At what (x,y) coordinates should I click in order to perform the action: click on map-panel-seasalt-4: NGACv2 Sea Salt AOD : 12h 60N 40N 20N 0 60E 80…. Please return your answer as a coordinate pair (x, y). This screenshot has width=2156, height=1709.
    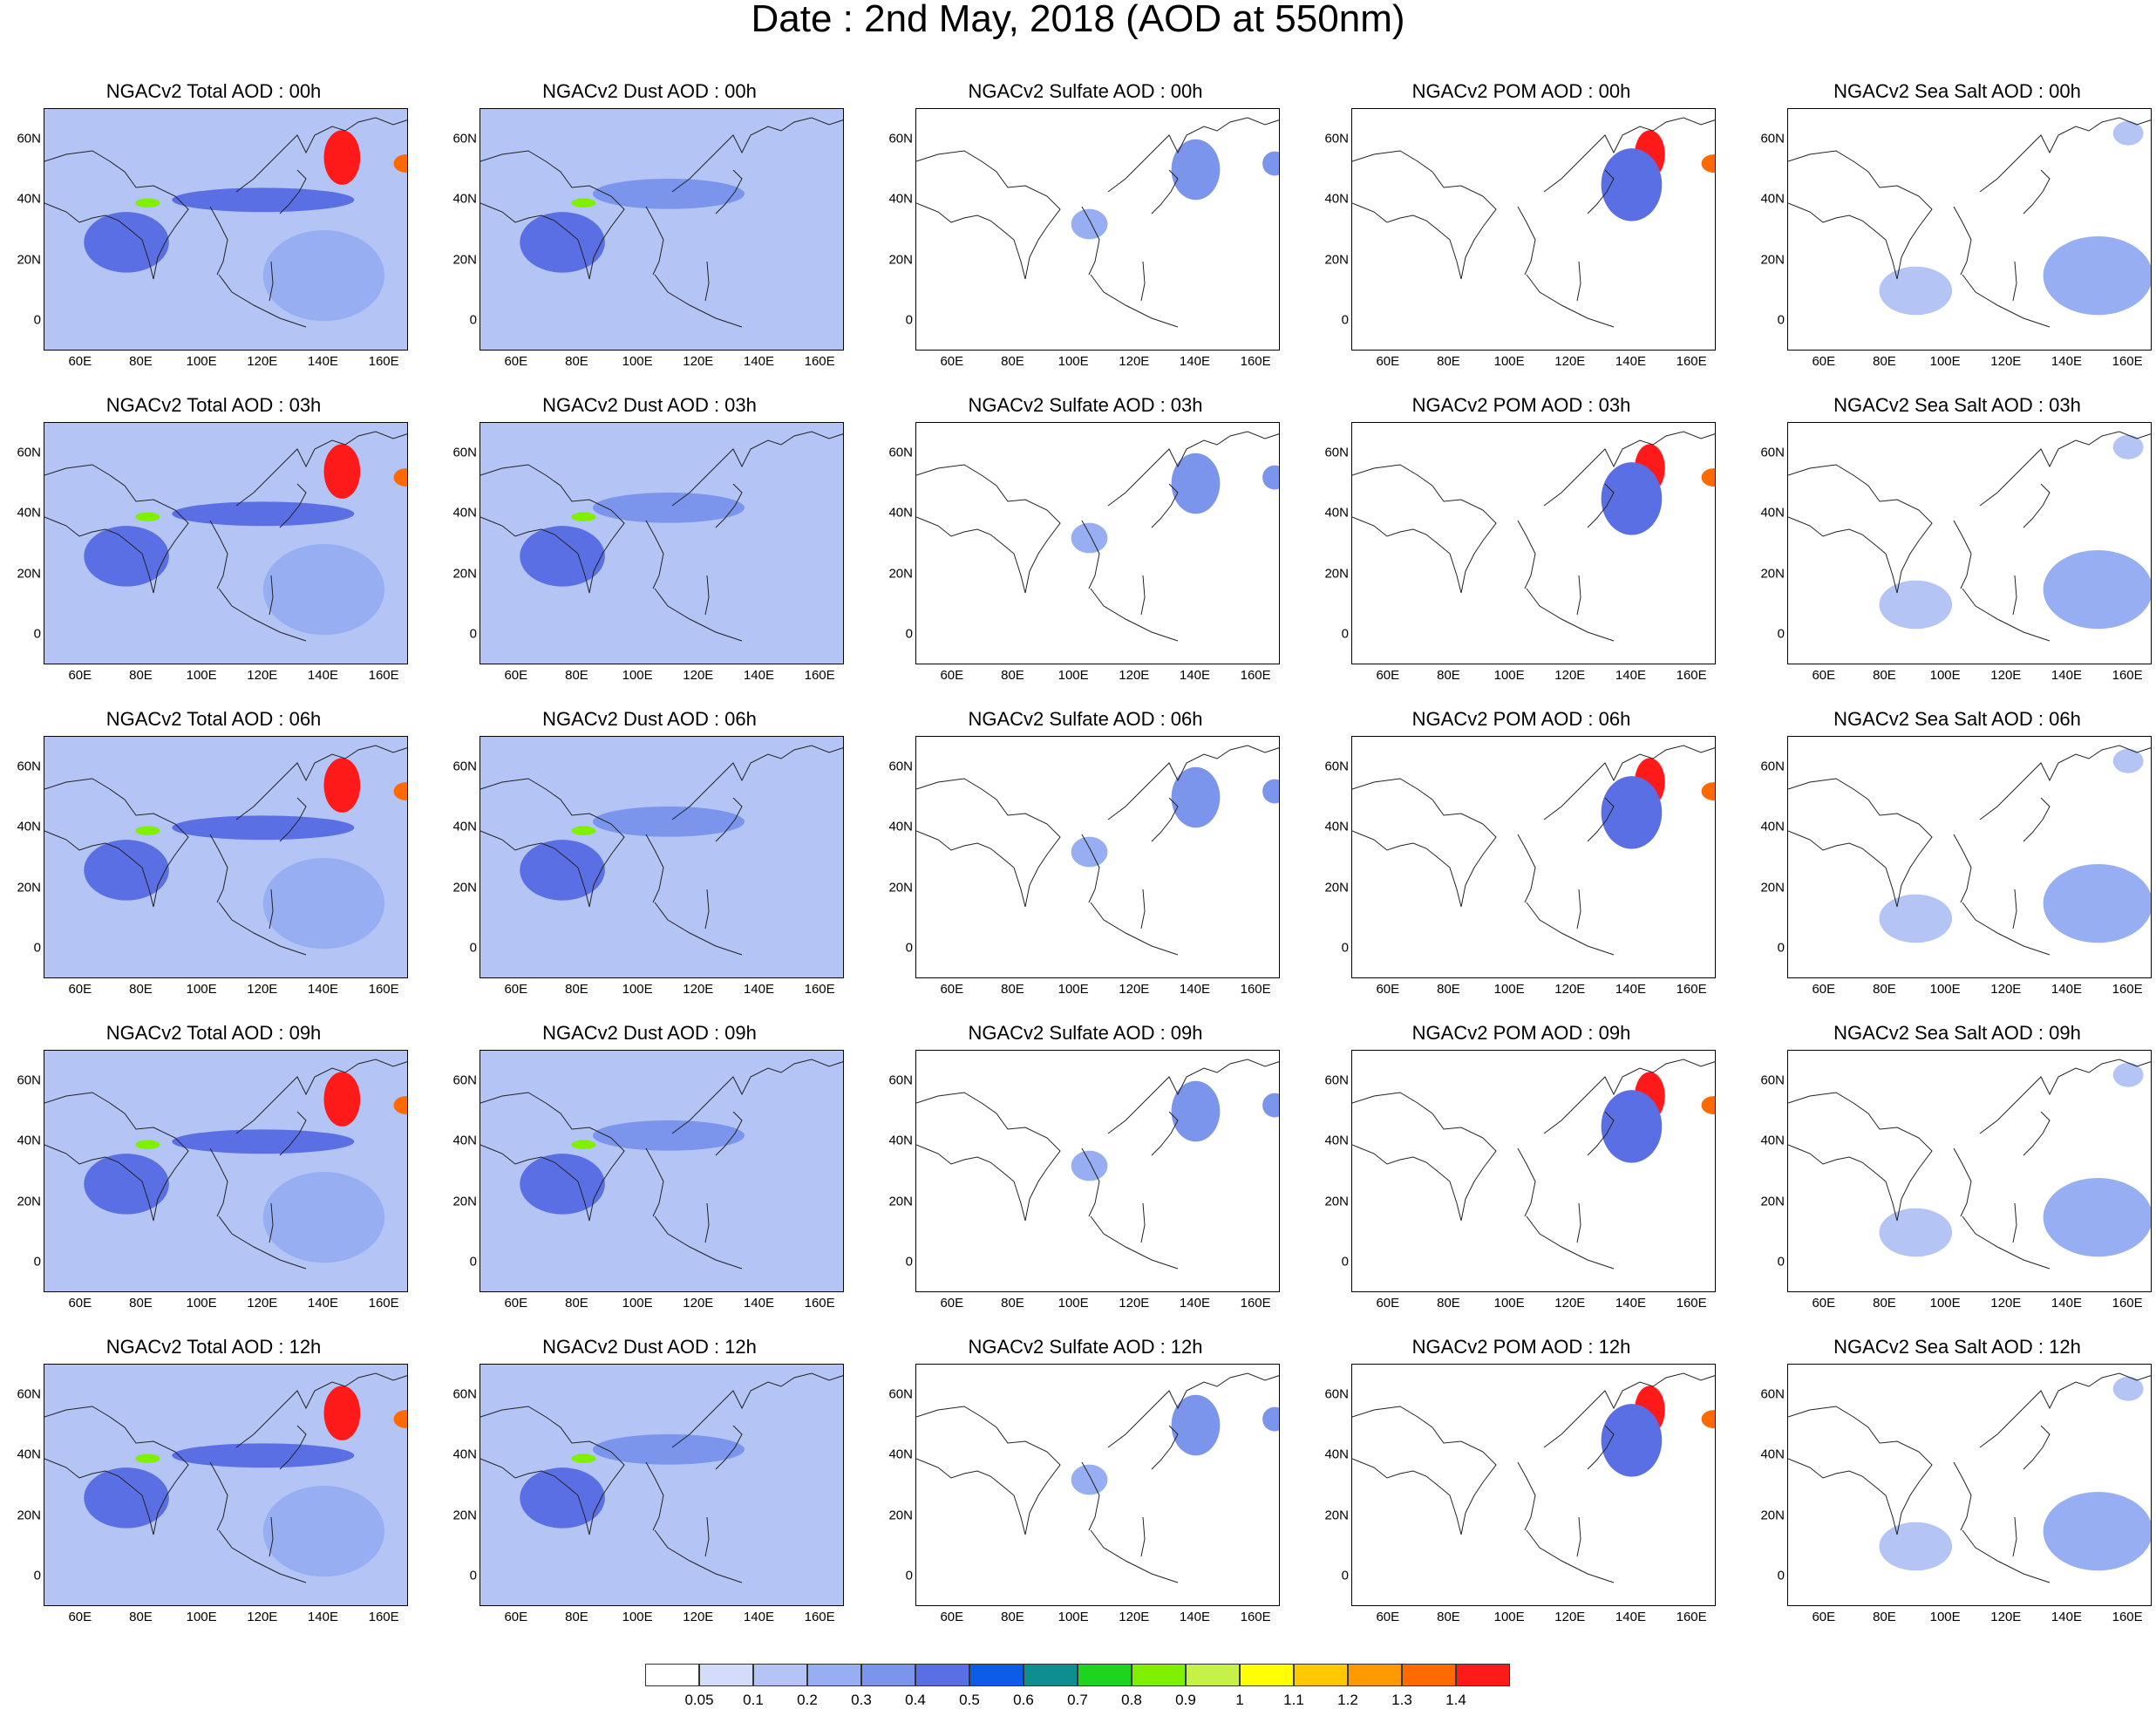
    Looking at the image, I should click on (1954, 1480).